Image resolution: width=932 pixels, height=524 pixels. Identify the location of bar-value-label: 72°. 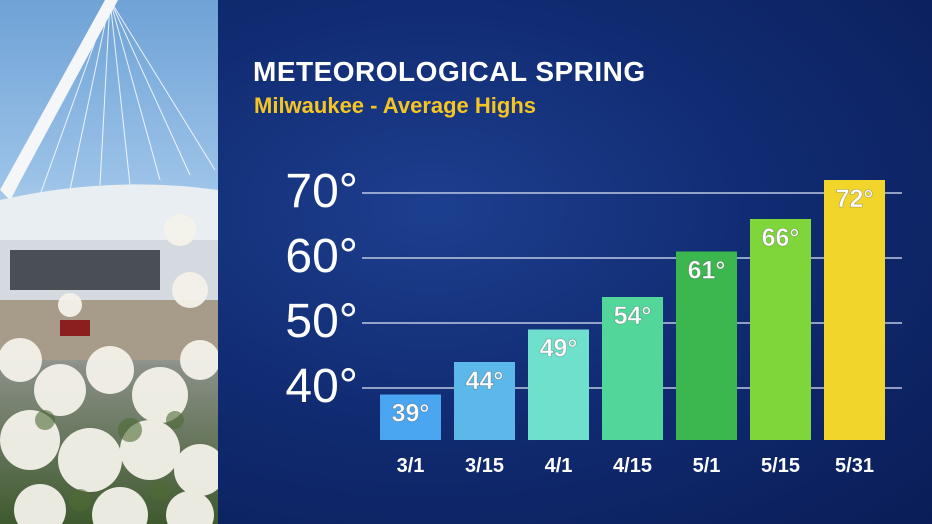
(855, 199).